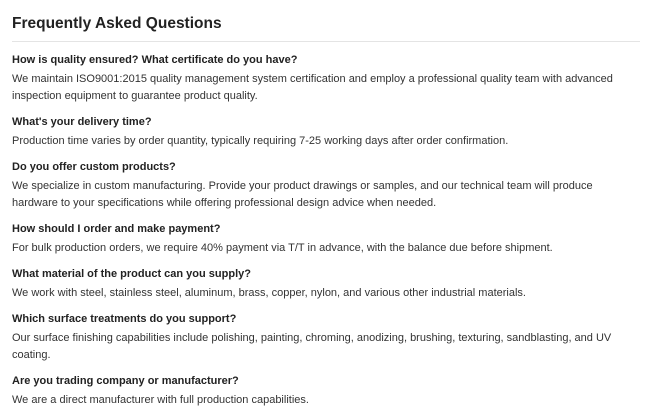 This screenshot has width=650, height=409. What do you see at coordinates (124, 319) in the screenshot?
I see `faq-question: Which surface treatments do you support?` at bounding box center [124, 319].